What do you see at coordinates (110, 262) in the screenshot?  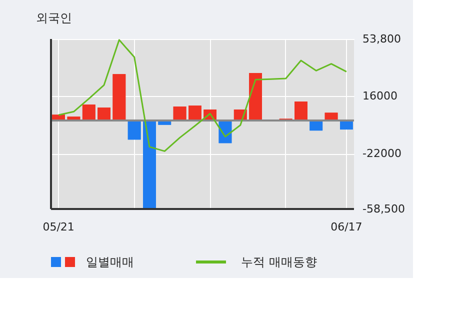 I see `legend-label: 일별매매` at bounding box center [110, 262].